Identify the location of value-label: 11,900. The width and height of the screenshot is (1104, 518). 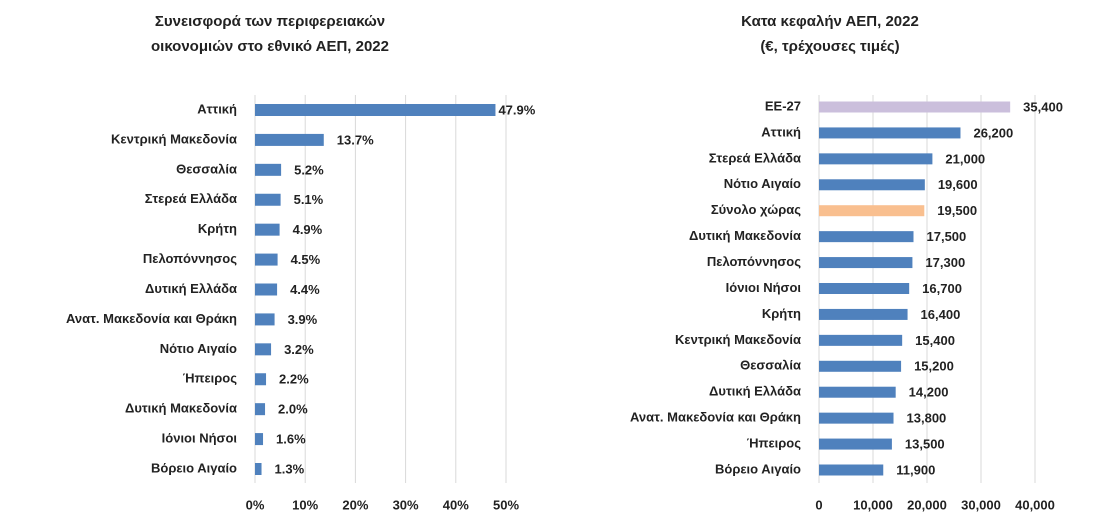
(915, 469).